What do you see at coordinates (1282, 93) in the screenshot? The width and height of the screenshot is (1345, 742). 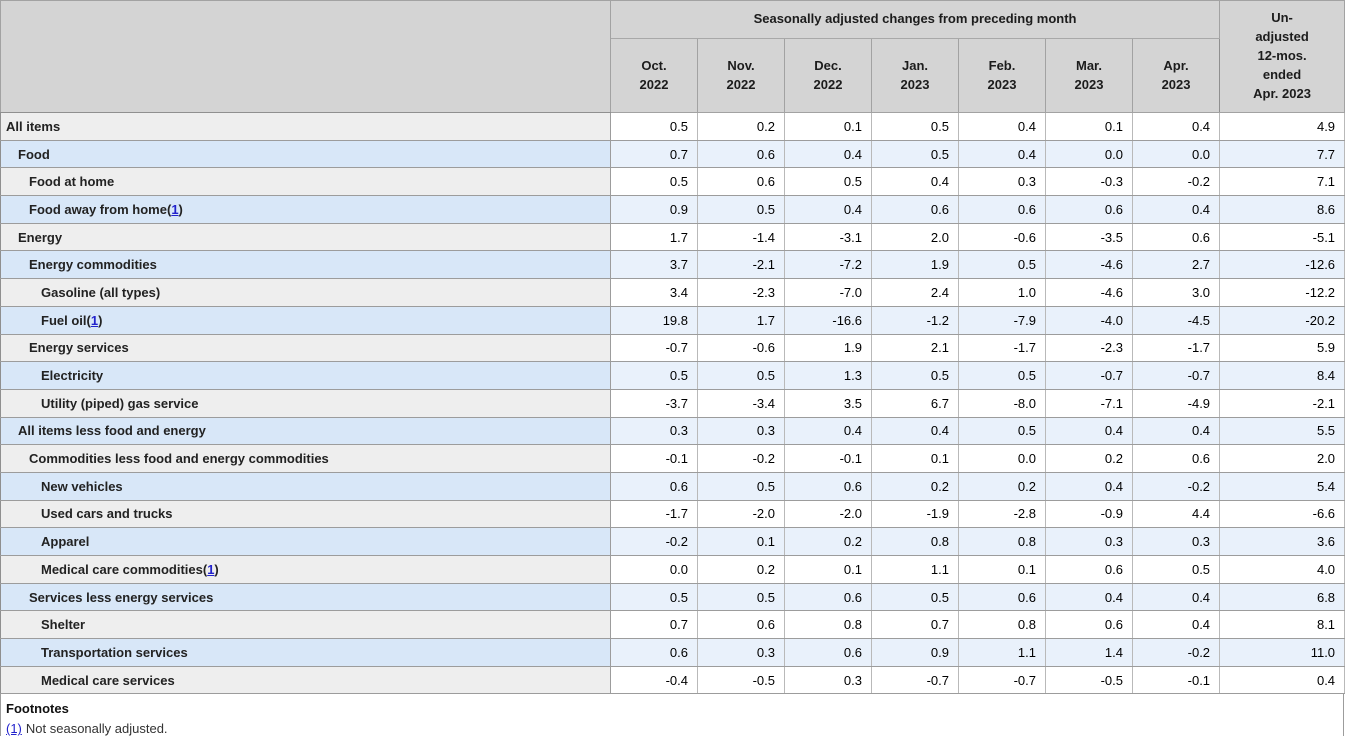 I see `unadjusted-header-line: Apr. 2023` at bounding box center [1282, 93].